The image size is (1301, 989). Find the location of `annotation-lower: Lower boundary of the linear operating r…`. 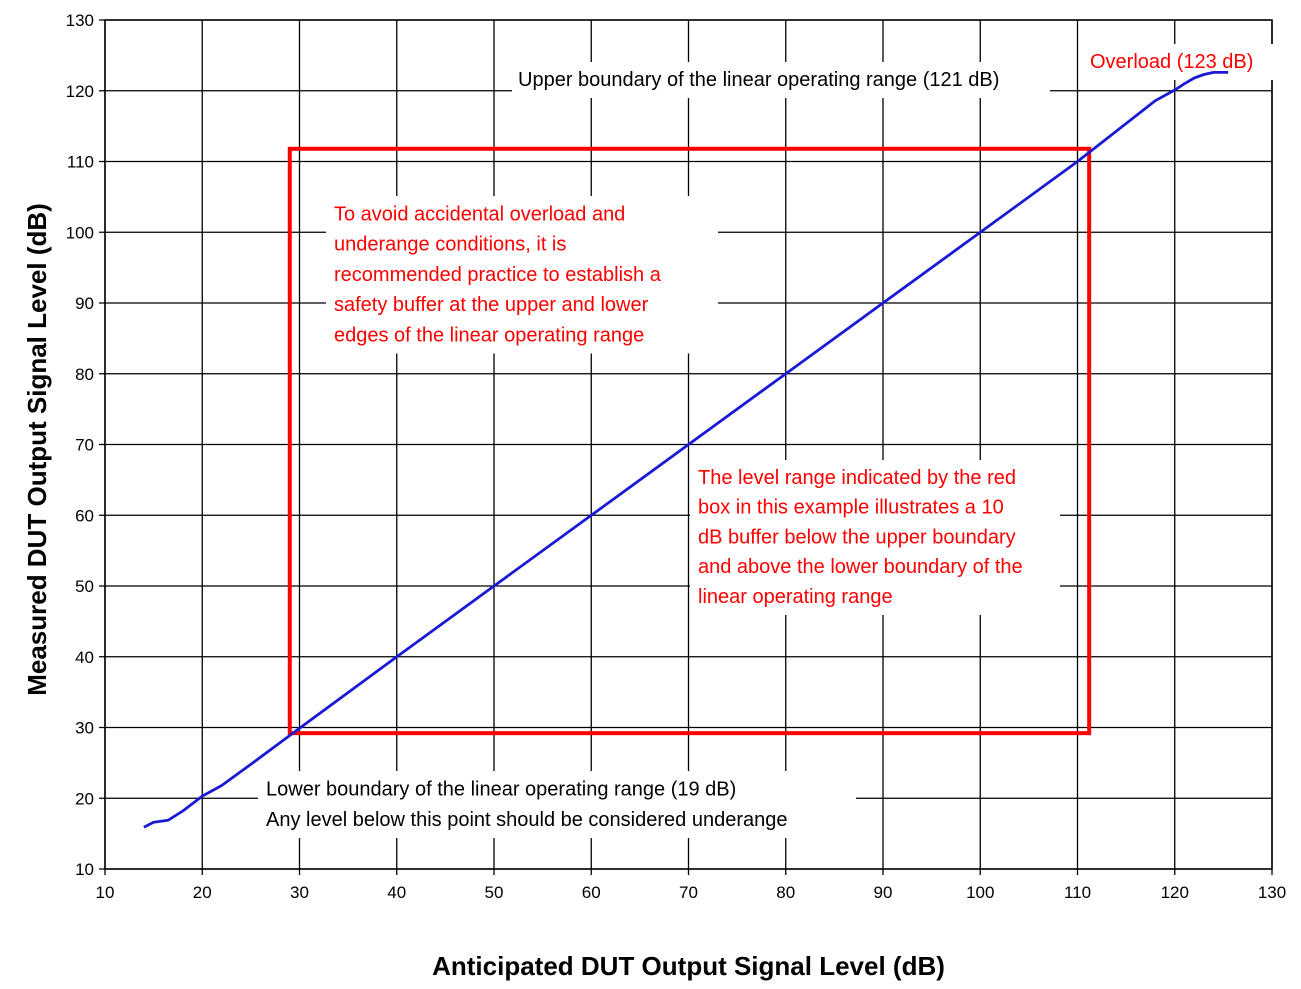

annotation-lower: Lower boundary of the linear operating r… is located at coordinates (557, 804).